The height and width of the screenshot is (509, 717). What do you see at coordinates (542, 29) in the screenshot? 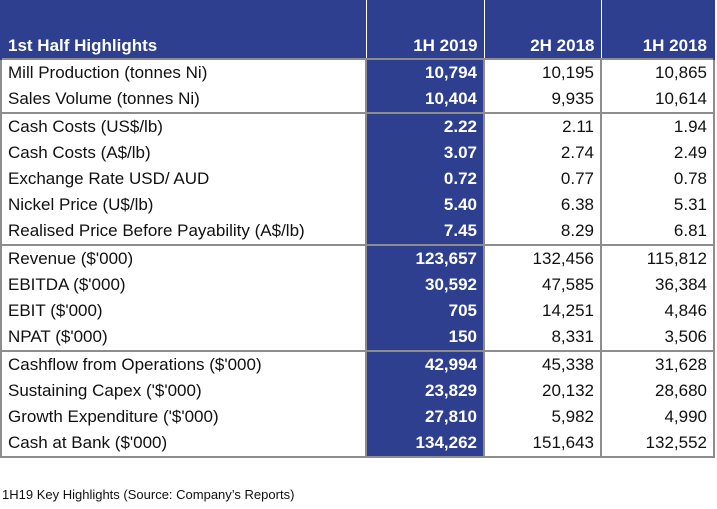
I see `header-2h-2018: 2H 2018` at bounding box center [542, 29].